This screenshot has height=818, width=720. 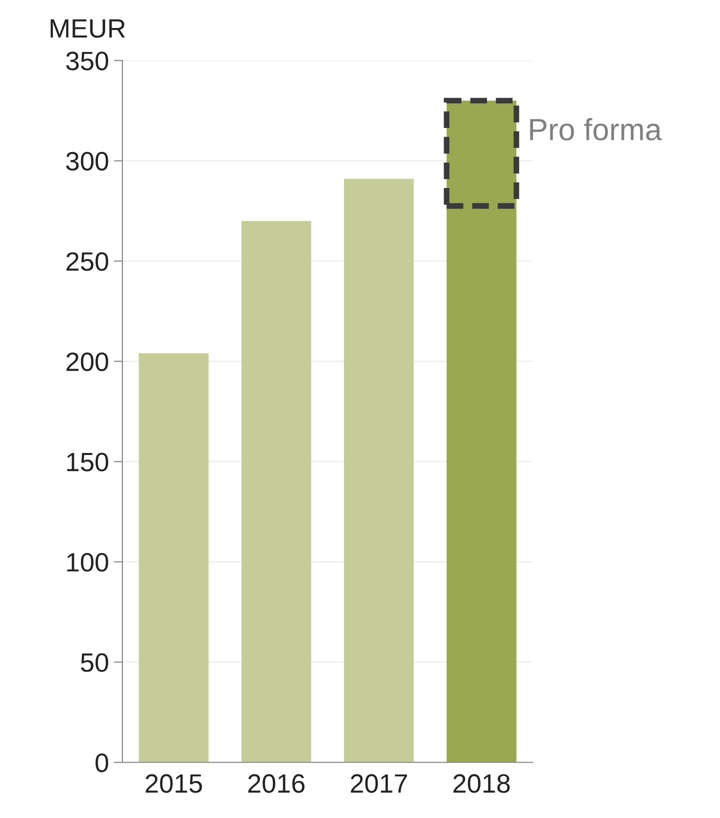 I want to click on x-tick-label: 2016, so click(x=276, y=783).